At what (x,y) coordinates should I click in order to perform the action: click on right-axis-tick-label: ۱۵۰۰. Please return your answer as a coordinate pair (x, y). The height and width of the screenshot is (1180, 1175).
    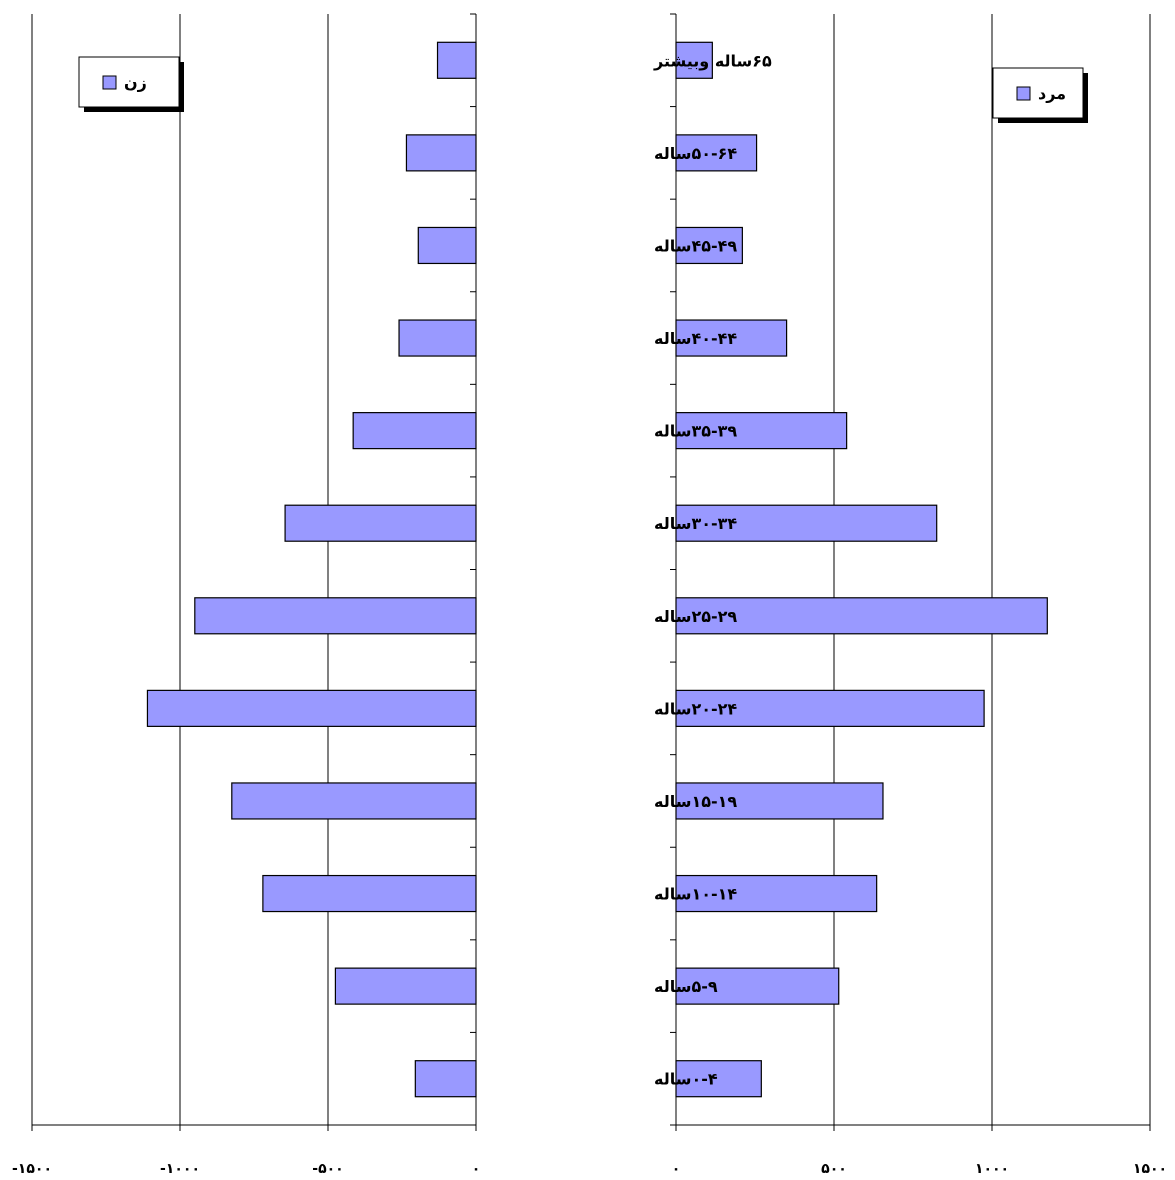
    Looking at the image, I should click on (1150, 1169).